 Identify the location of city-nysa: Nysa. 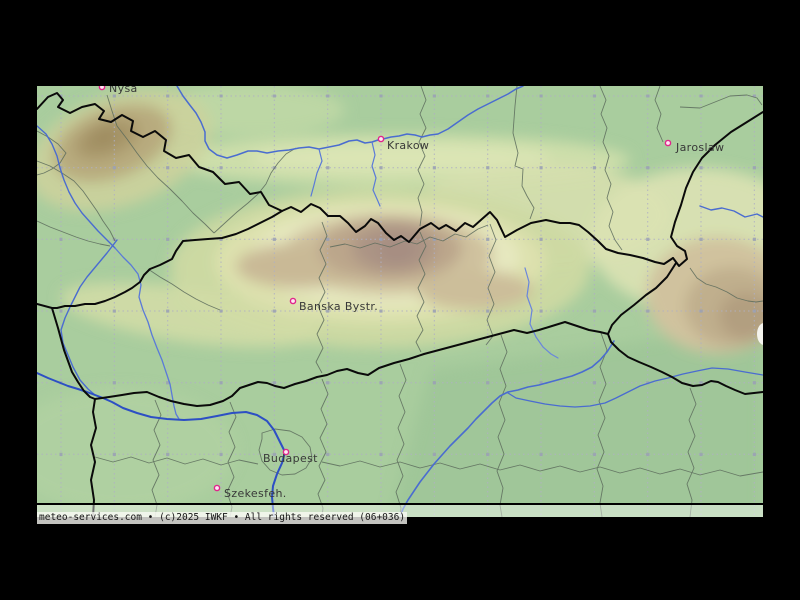
(118, 88).